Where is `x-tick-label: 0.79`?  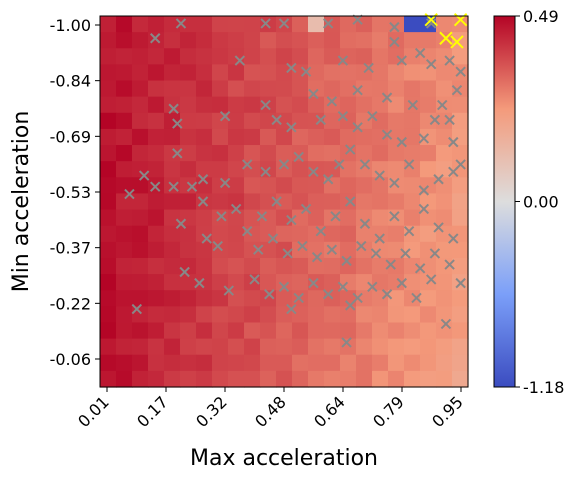 x-tick-label: 0.79 is located at coordinates (388, 411).